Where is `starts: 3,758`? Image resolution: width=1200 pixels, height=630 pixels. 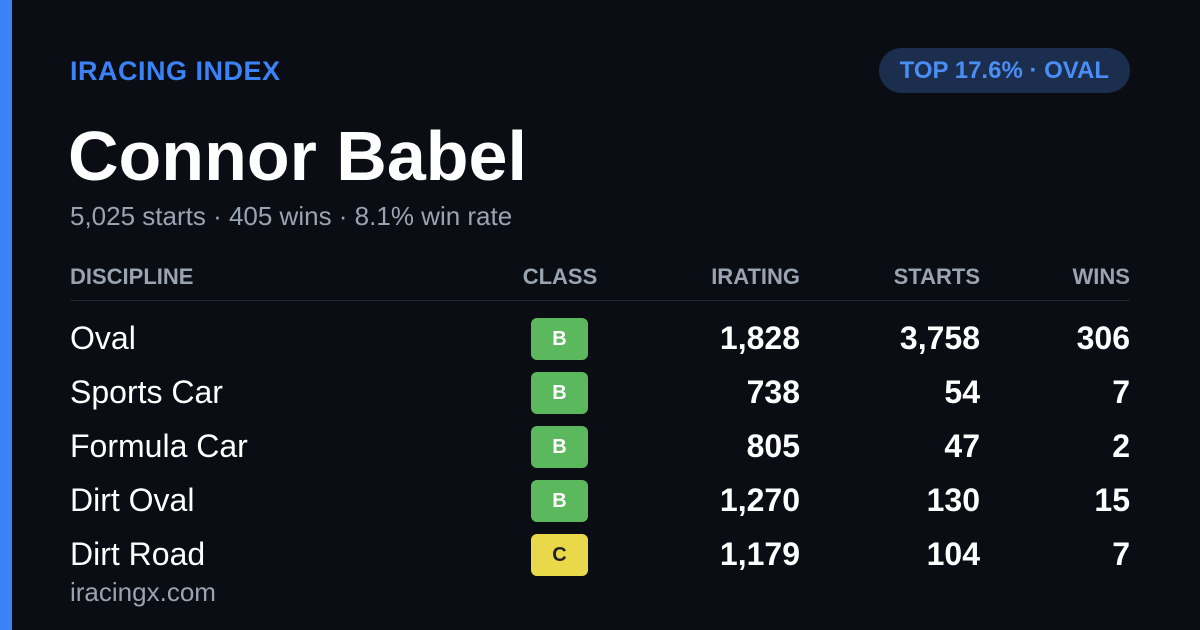 starts: 3,758 is located at coordinates (939, 338).